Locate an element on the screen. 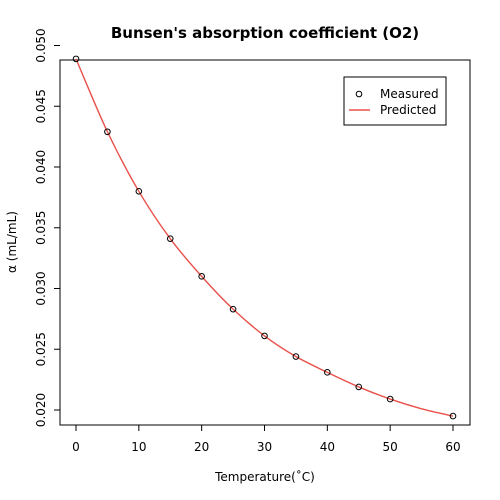 The height and width of the screenshot is (500, 500). x-axis-label: Temperature(˚C) is located at coordinates (264, 476).